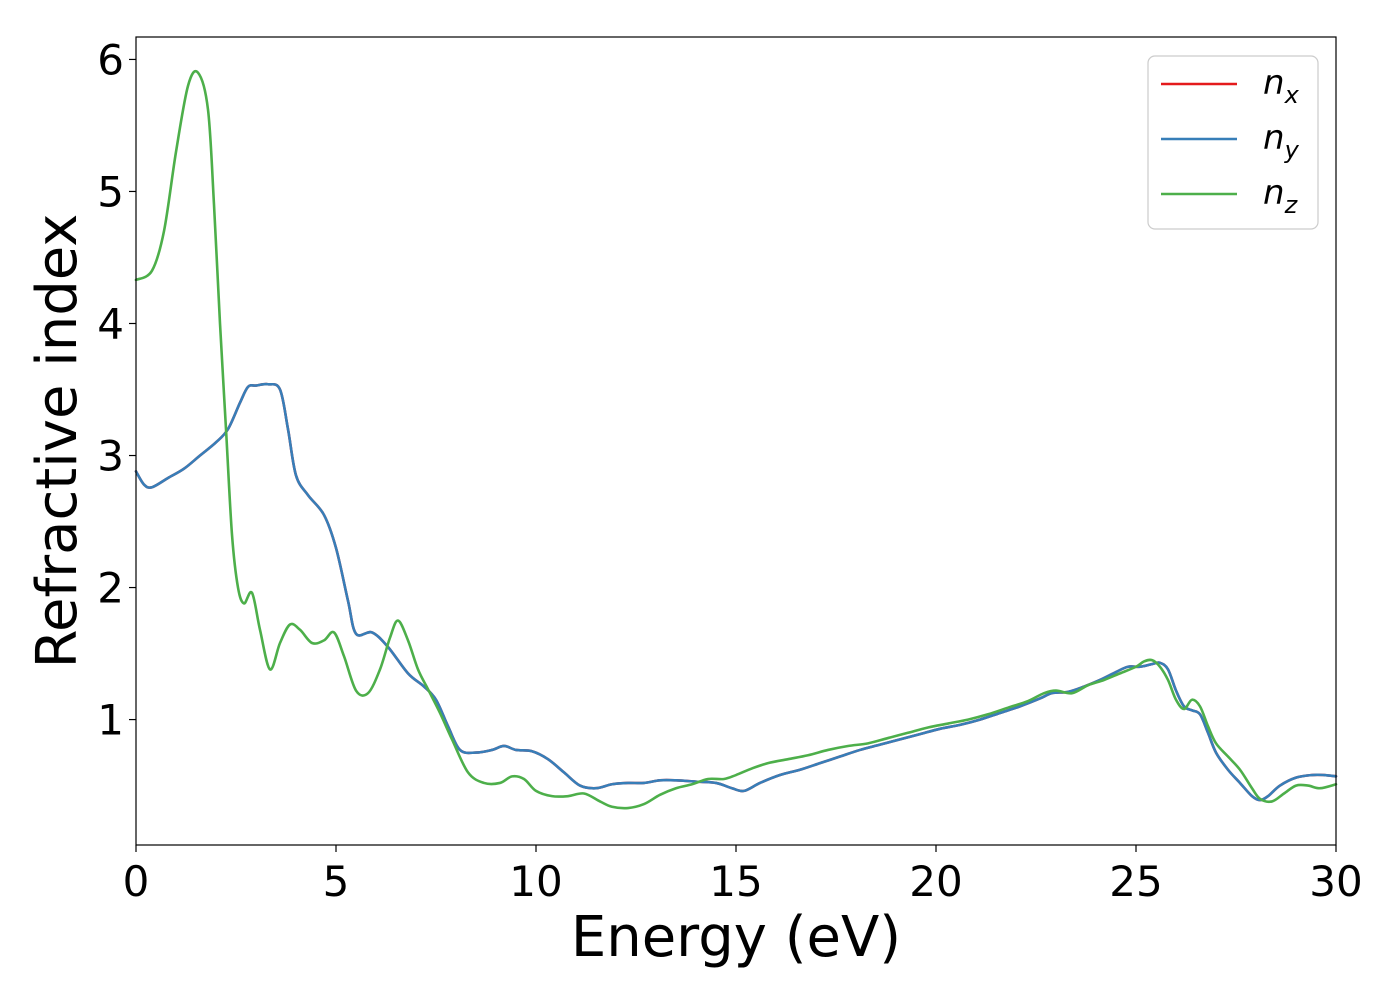 This screenshot has height=1000, width=1400. Describe the element at coordinates (110, 59) in the screenshot. I see `y-tick-label: 6` at that location.